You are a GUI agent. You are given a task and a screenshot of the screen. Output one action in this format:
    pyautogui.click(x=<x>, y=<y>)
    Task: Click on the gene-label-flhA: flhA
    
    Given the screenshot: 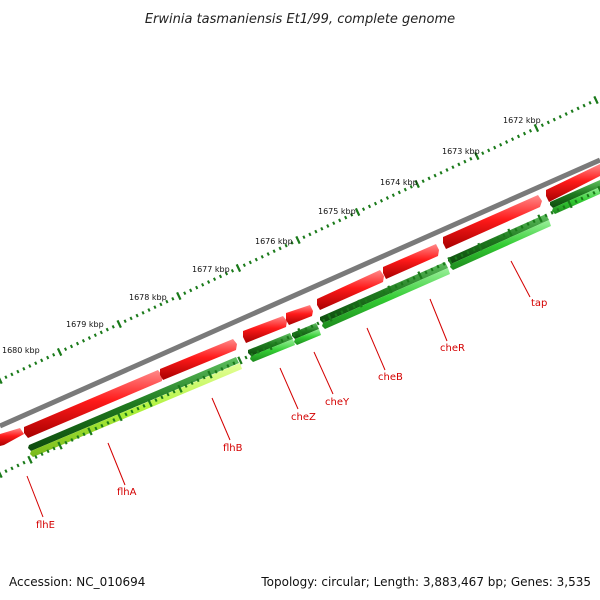 What is the action you would take?
    pyautogui.click(x=127, y=492)
    